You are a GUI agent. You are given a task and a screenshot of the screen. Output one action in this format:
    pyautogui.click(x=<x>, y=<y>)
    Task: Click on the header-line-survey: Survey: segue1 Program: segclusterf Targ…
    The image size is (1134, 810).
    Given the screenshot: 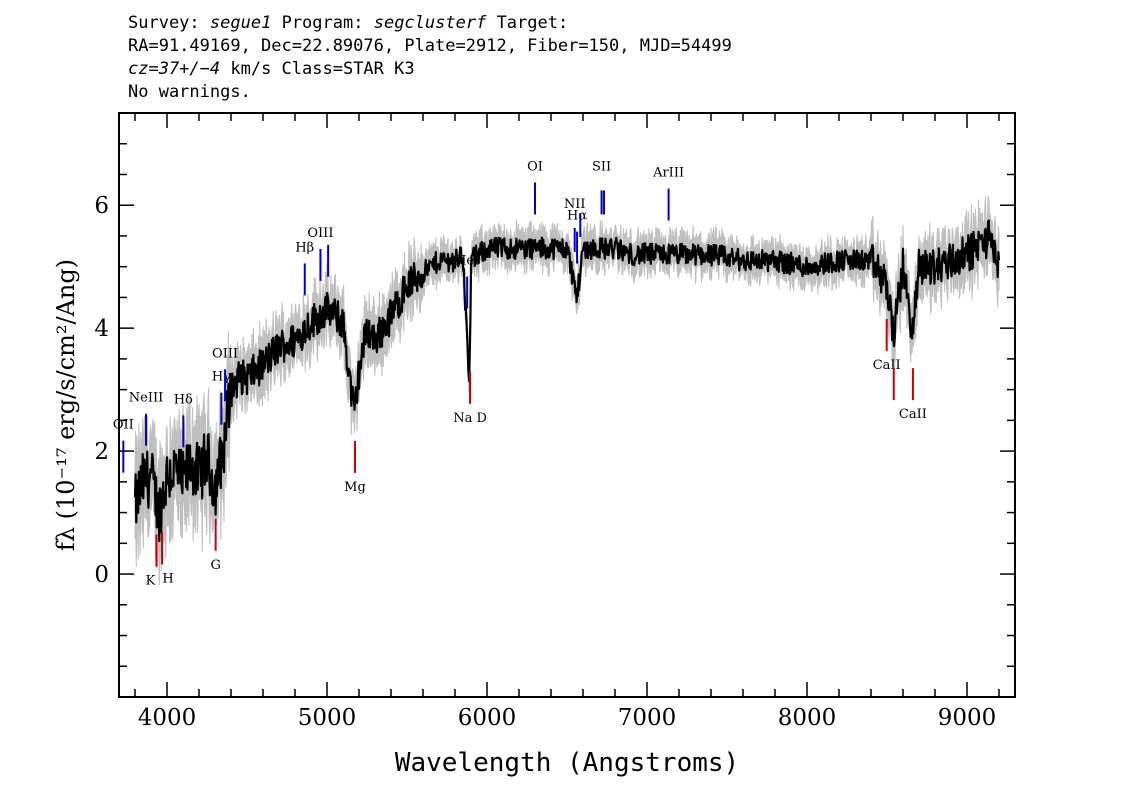 What is the action you would take?
    pyautogui.click(x=430, y=23)
    